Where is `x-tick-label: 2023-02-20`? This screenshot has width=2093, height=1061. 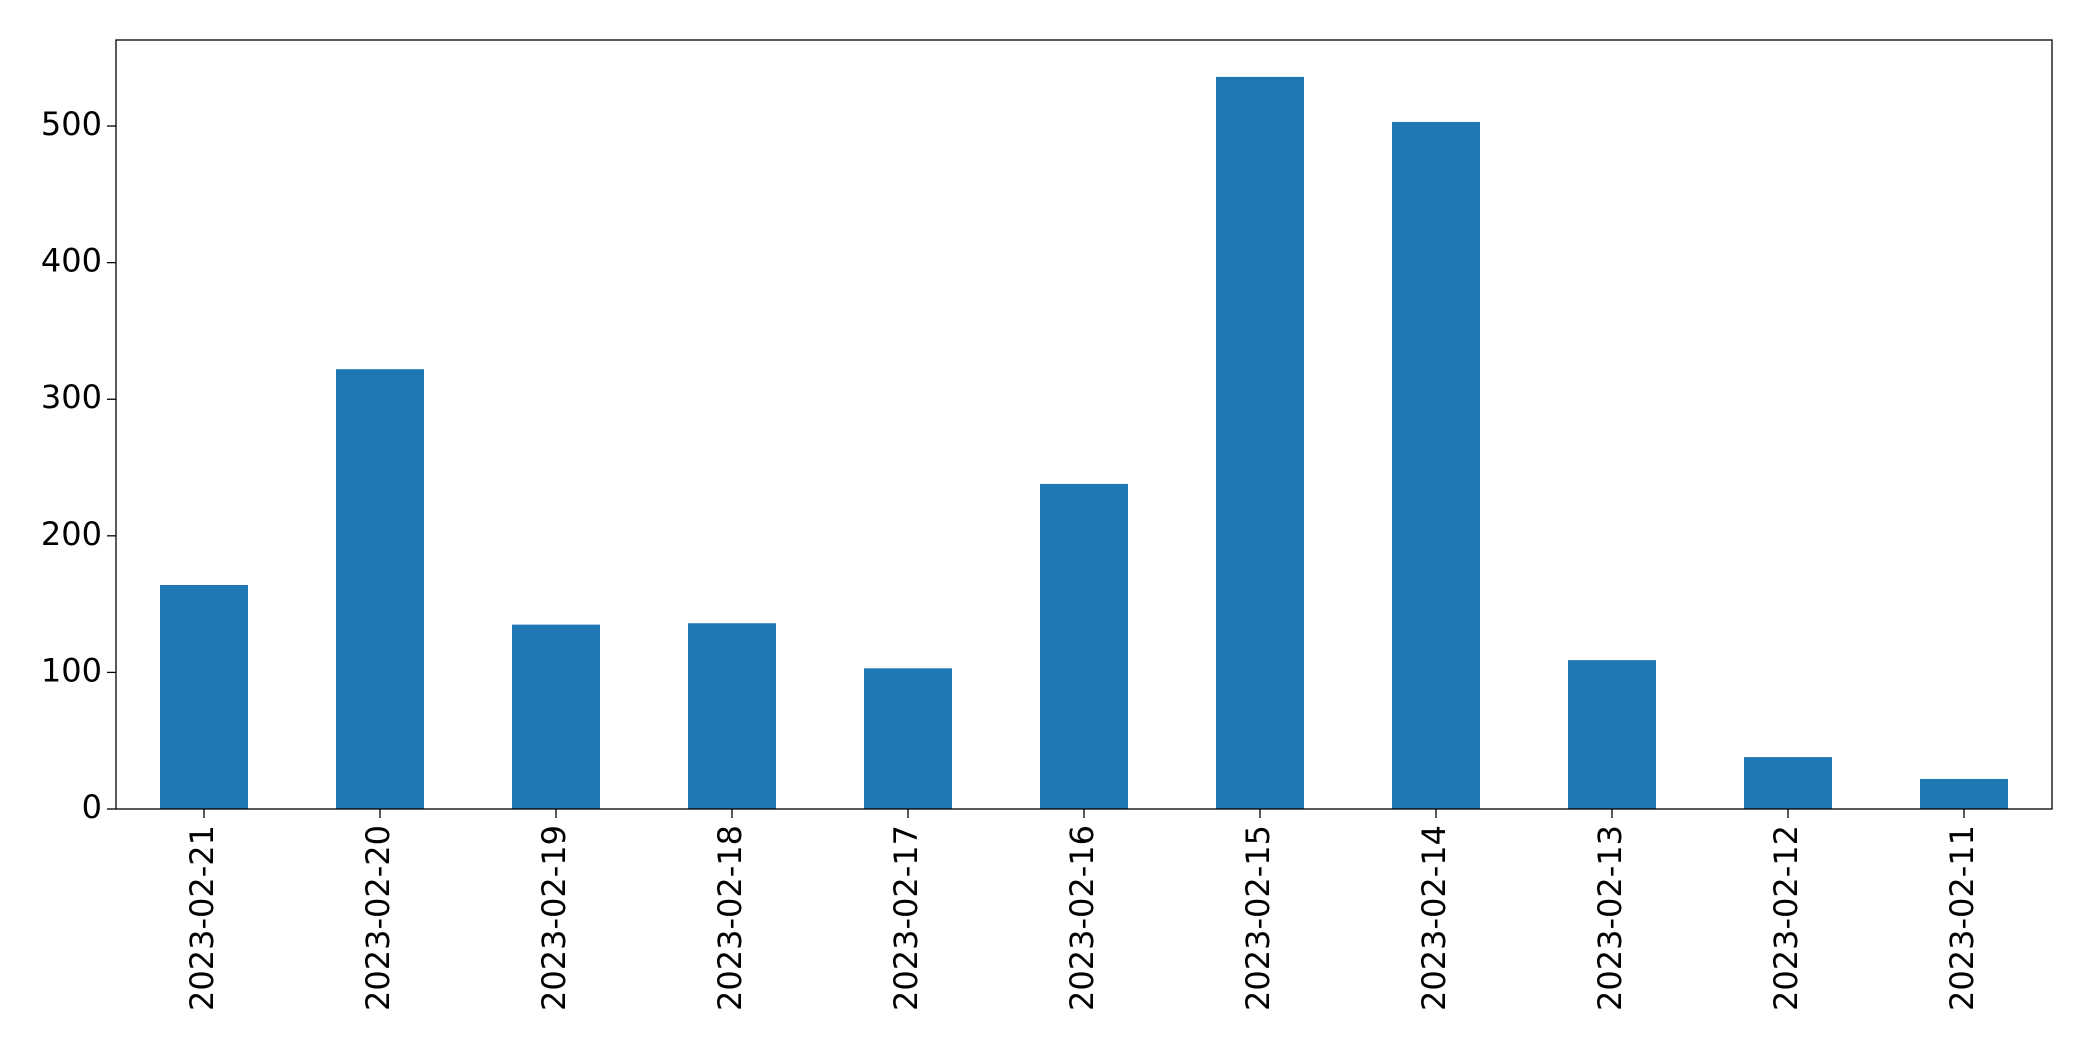 x-tick-label: 2023-02-20 is located at coordinates (378, 918).